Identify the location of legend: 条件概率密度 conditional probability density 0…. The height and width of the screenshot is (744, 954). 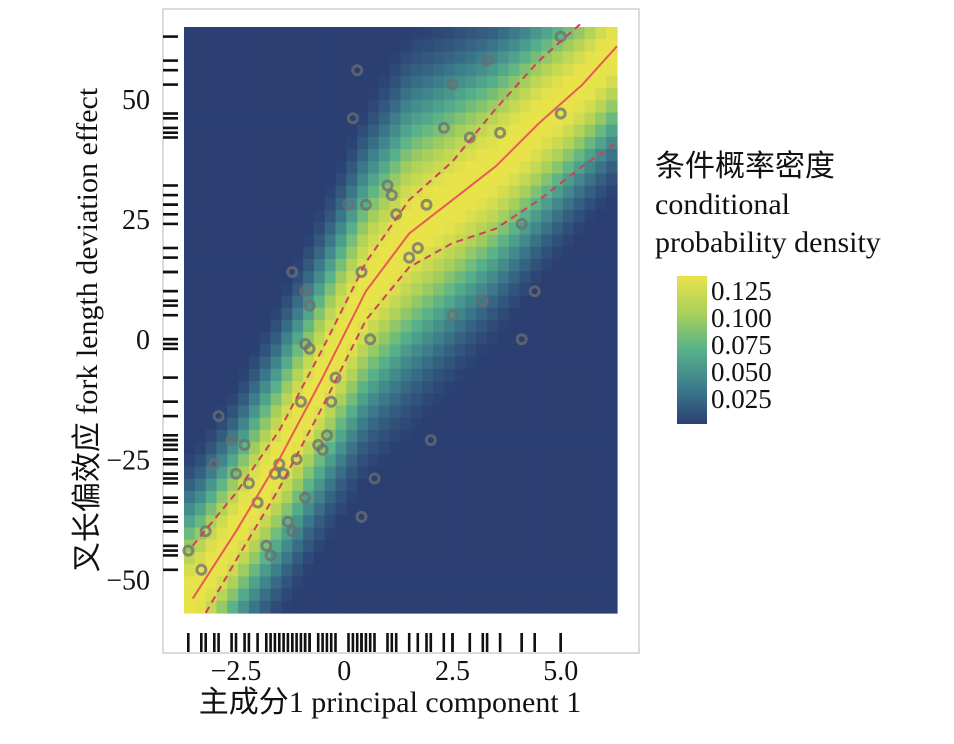
(802, 286).